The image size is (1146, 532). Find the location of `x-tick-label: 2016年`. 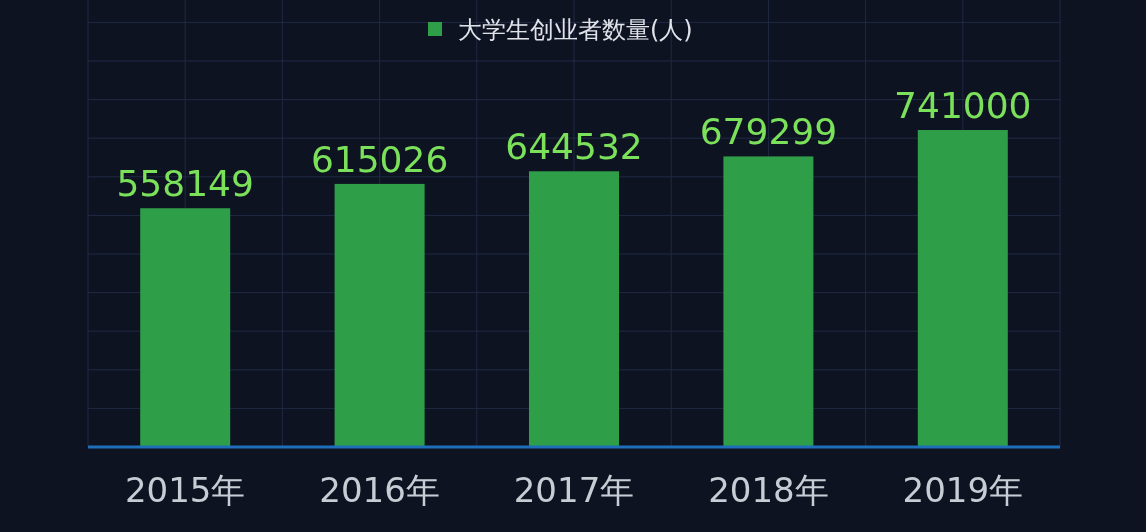

x-tick-label: 2016年 is located at coordinates (379, 490).